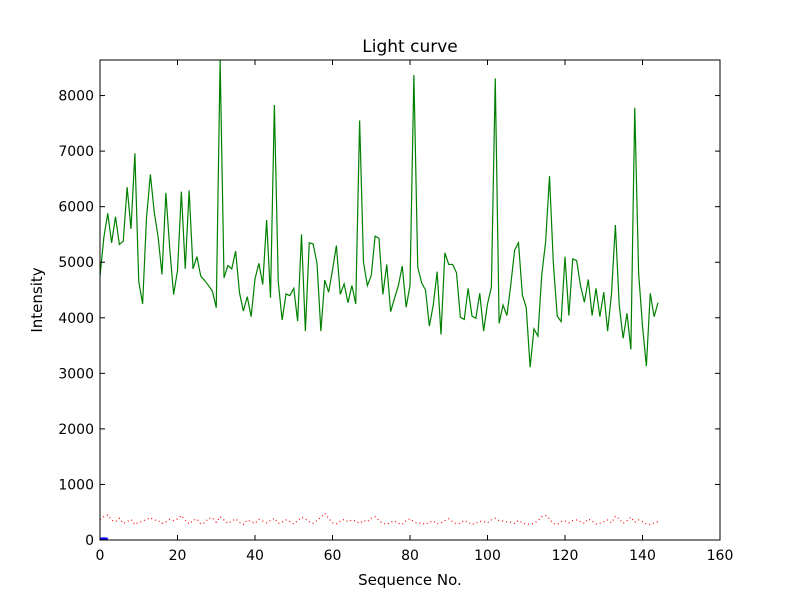 The width and height of the screenshot is (800, 600). I want to click on y-tick-label: 2000, so click(76, 430).